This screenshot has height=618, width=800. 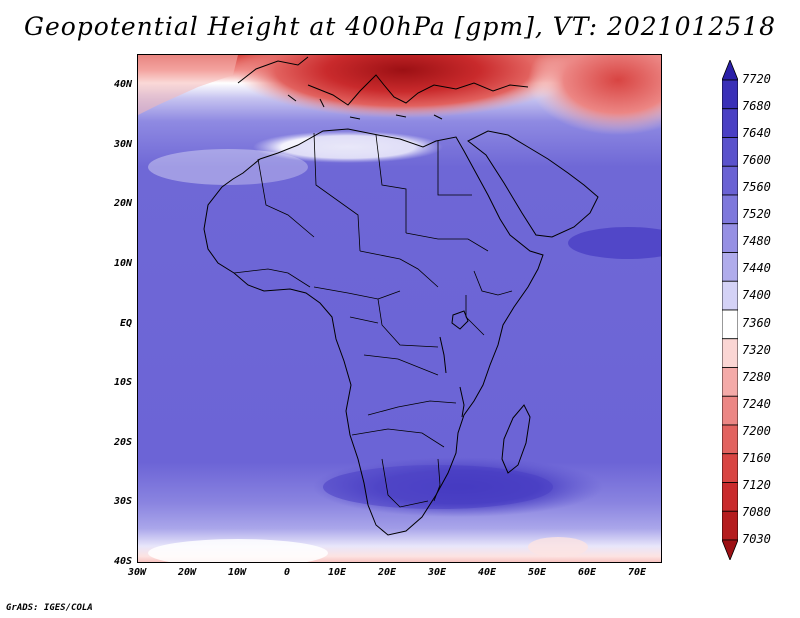 What do you see at coordinates (122, 263) in the screenshot?
I see `lat-label-10n: 10N` at bounding box center [122, 263].